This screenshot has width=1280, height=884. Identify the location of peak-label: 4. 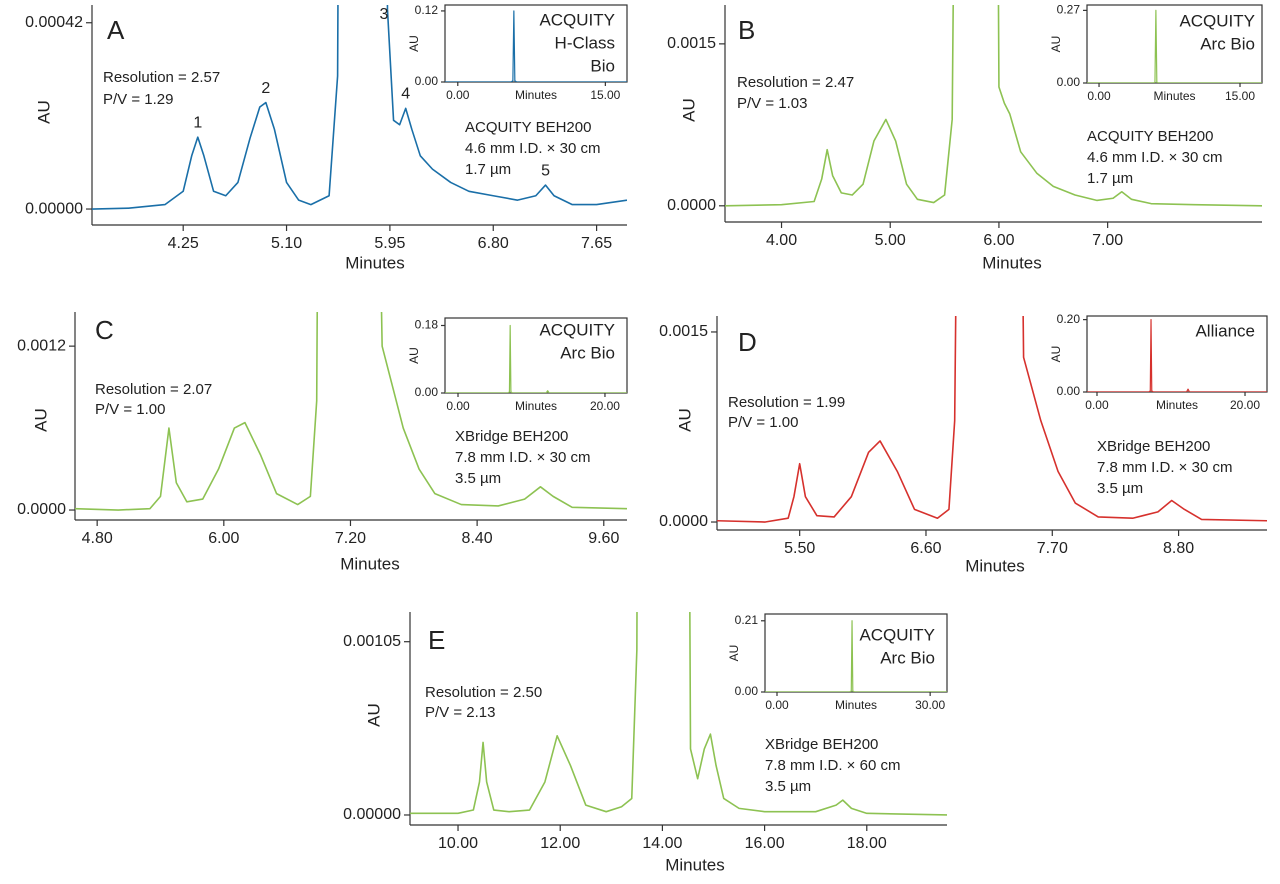
(405, 94).